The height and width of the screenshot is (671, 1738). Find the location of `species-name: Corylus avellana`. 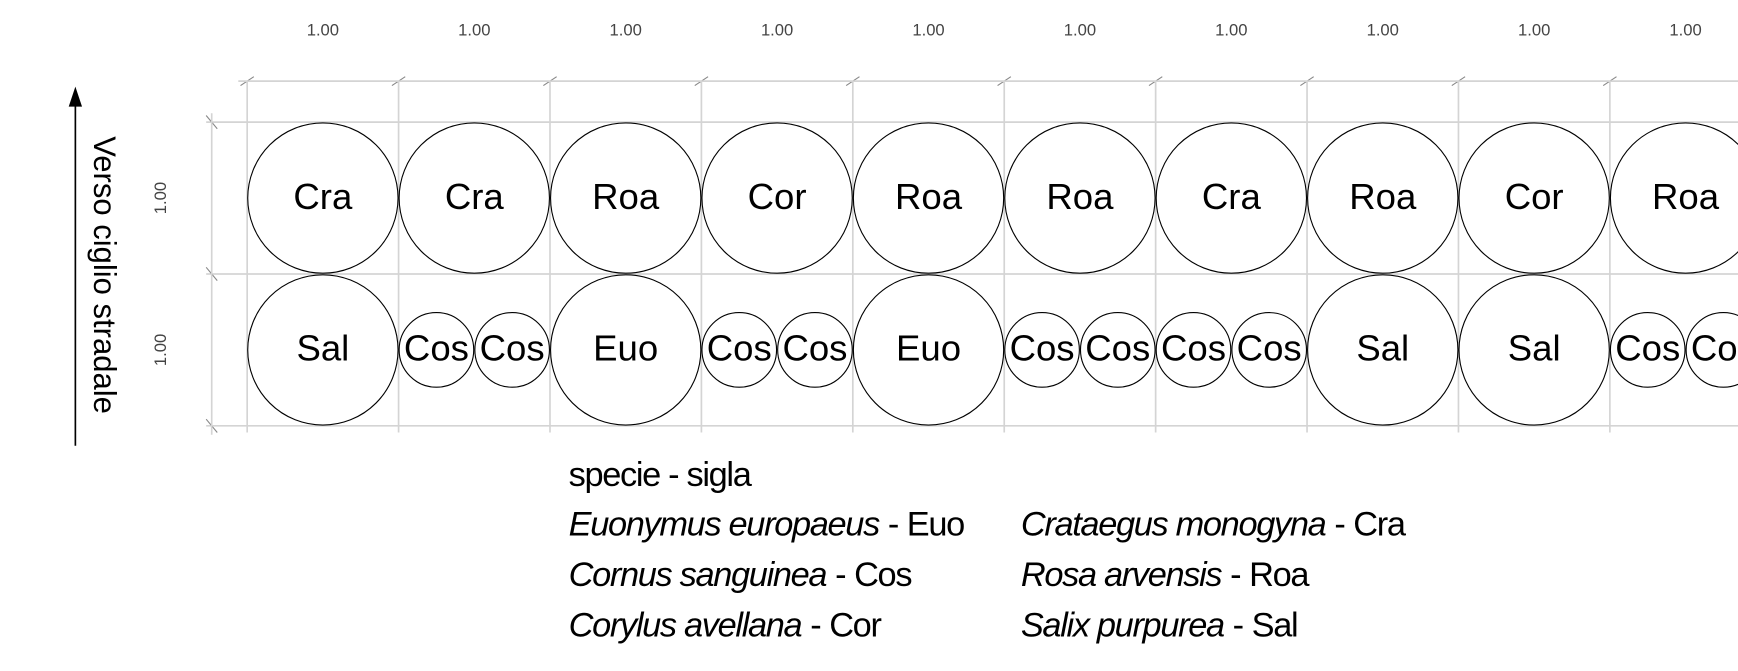

species-name: Corylus avellana is located at coordinates (685, 626).